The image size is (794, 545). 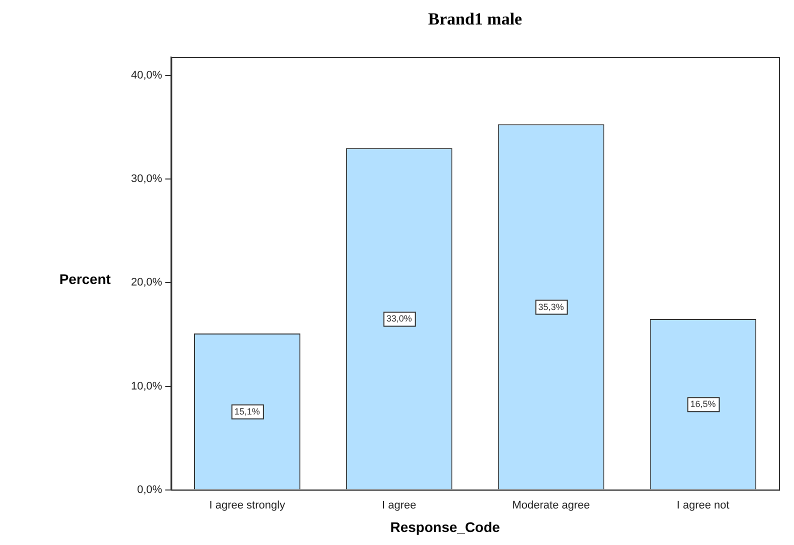 What do you see at coordinates (551, 505) in the screenshot?
I see `x-tick-label: Moderate agree` at bounding box center [551, 505].